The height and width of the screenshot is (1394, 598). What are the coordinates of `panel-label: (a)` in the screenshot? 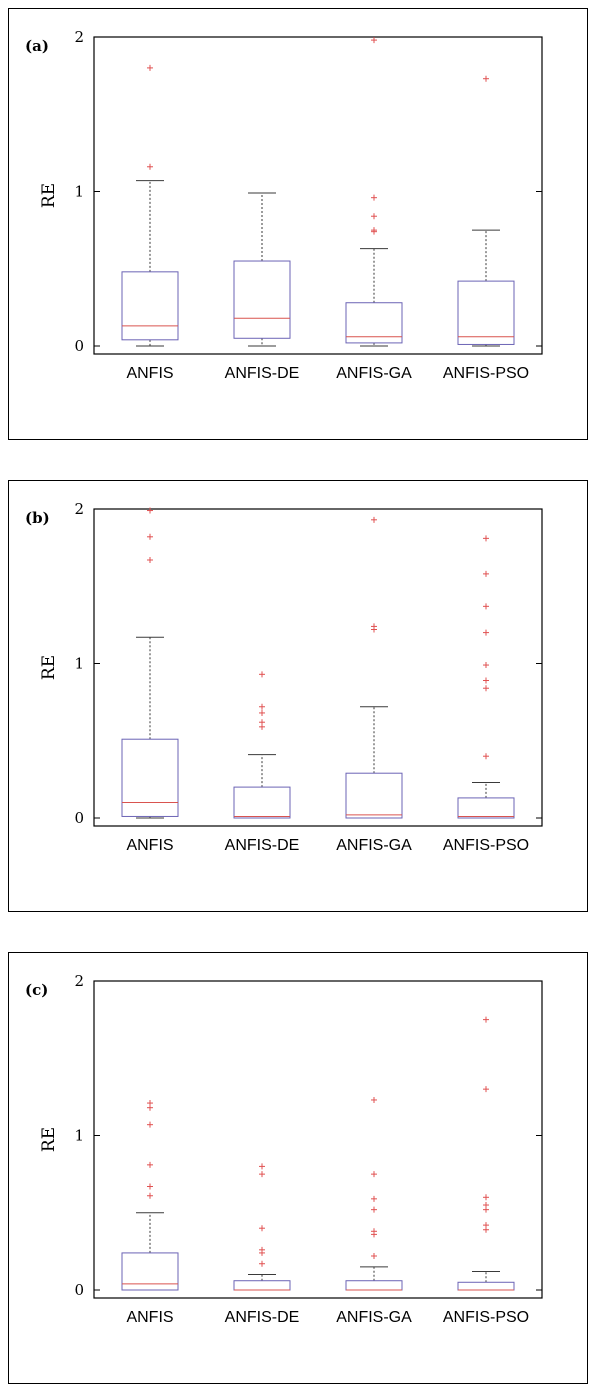 It's located at (37, 46).